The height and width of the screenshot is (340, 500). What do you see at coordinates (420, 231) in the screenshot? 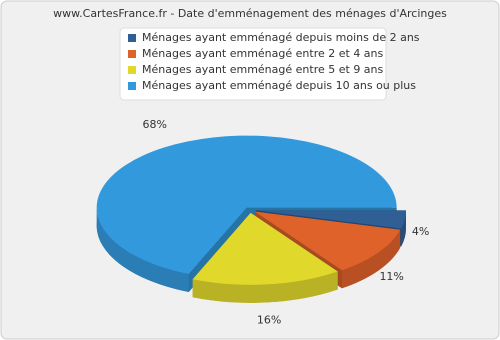
I see `data-label: 4%` at bounding box center [420, 231].